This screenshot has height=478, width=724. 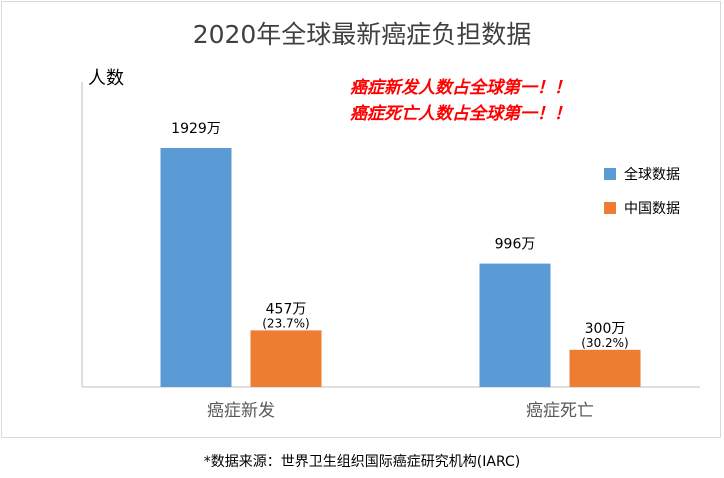 I want to click on legend-label: 中国数据, so click(x=652, y=209).